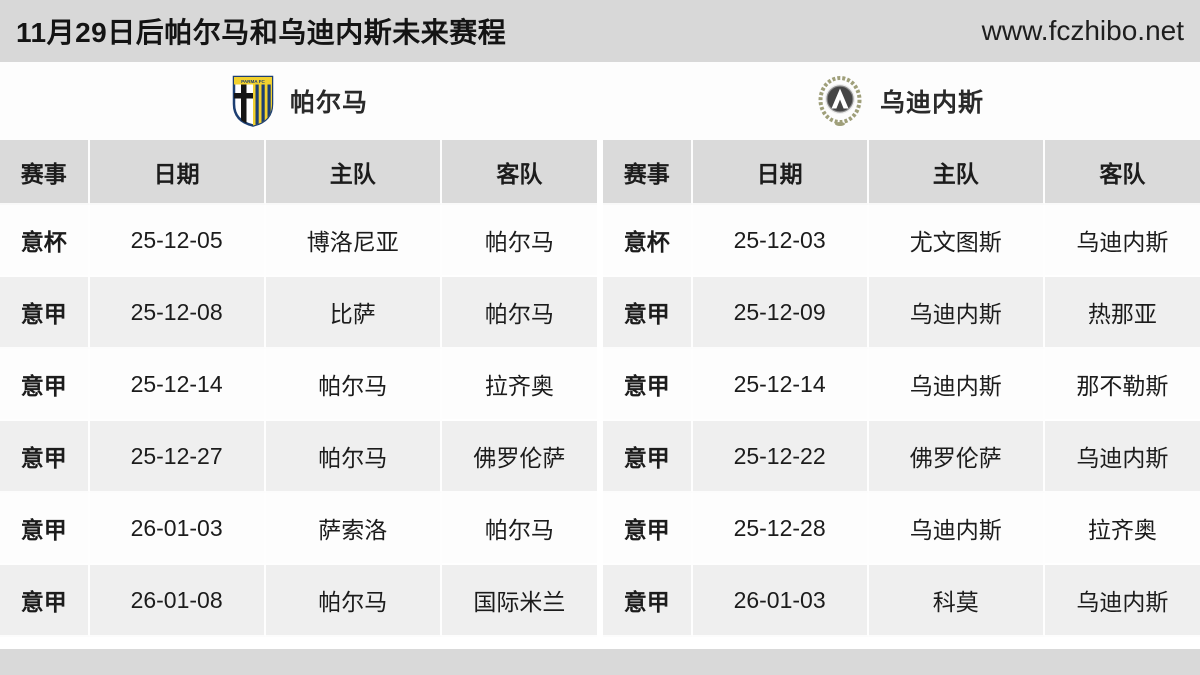 This screenshot has width=1200, height=675. I want to click on fixture-row: 意甲 26-01-03 科莫 乌迪内斯, so click(901, 601).